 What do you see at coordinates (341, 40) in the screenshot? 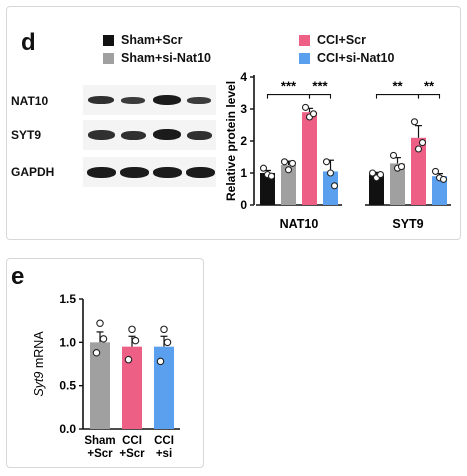
I see `legend-label: CCI+Scr` at bounding box center [341, 40].